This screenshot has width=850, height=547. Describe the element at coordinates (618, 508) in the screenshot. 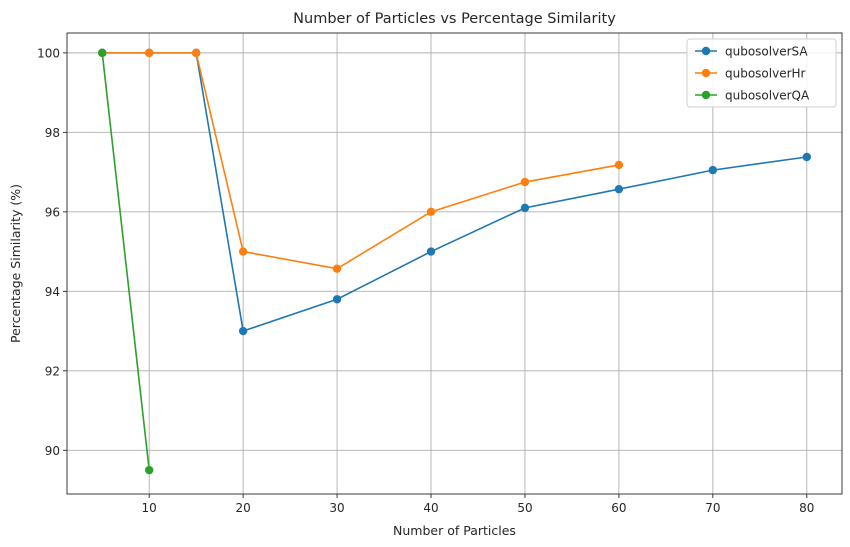

I see `x-tick-label: 60` at that location.